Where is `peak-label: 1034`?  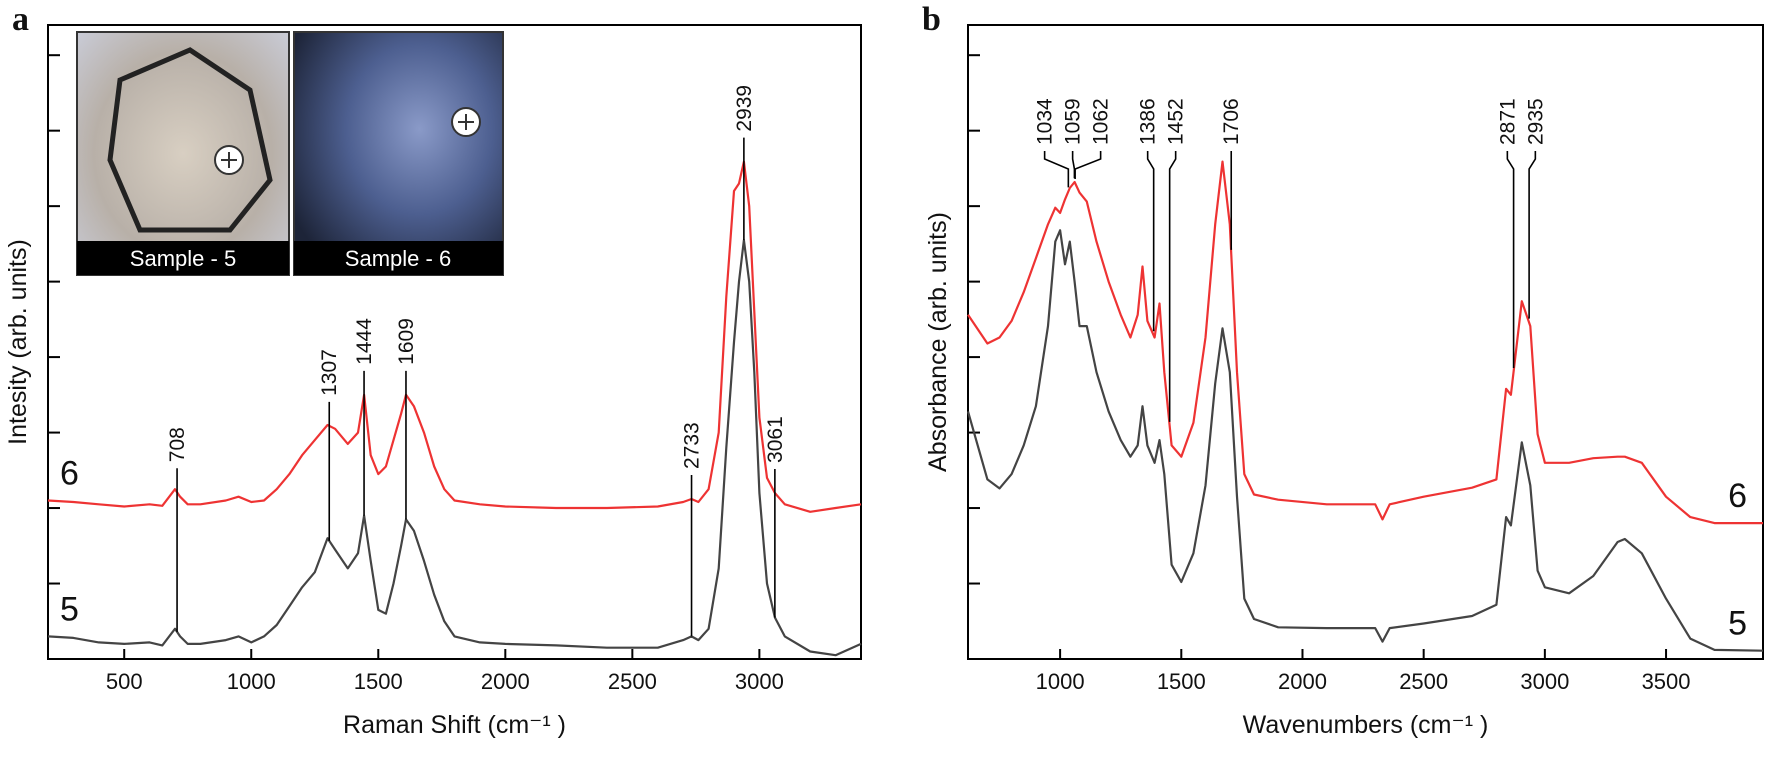
peak-label: 1034 is located at coordinates (1045, 121).